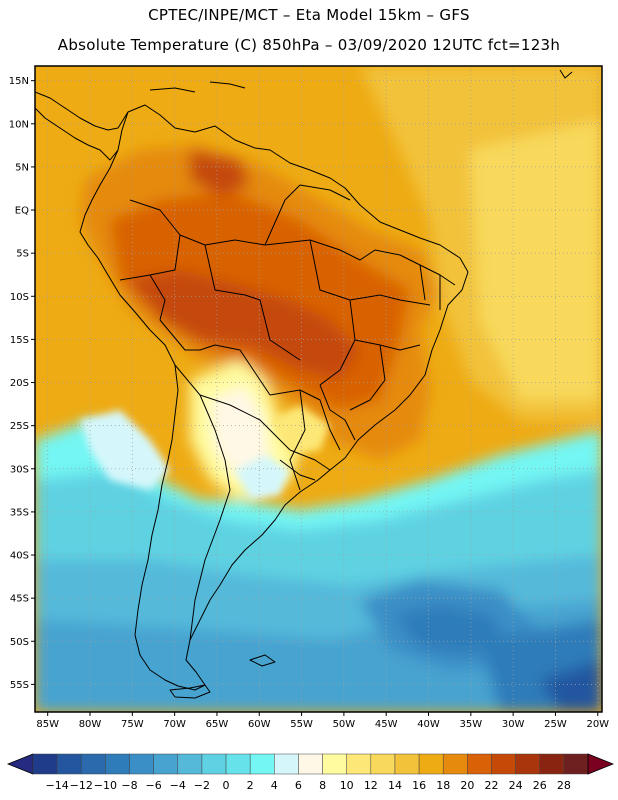 The width and height of the screenshot is (618, 800). Describe the element at coordinates (22, 254) in the screenshot. I see `lat-tick-label: 5S` at that location.